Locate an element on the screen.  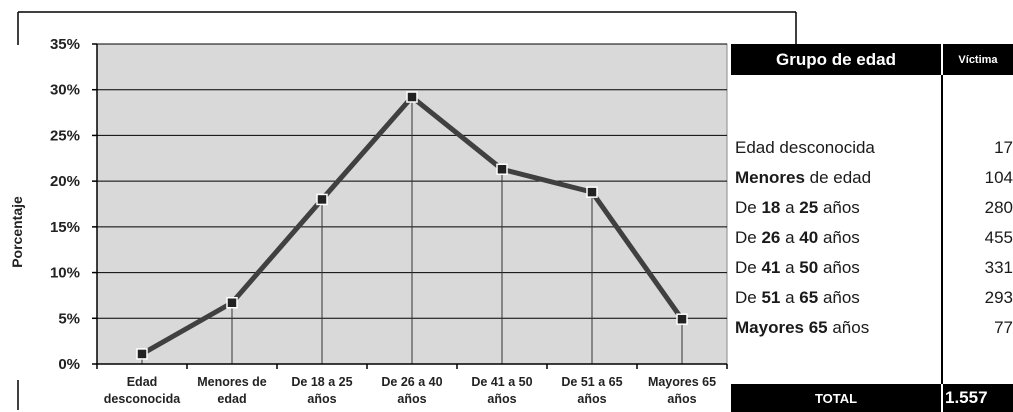
victims-value: 293 is located at coordinates (998, 297).